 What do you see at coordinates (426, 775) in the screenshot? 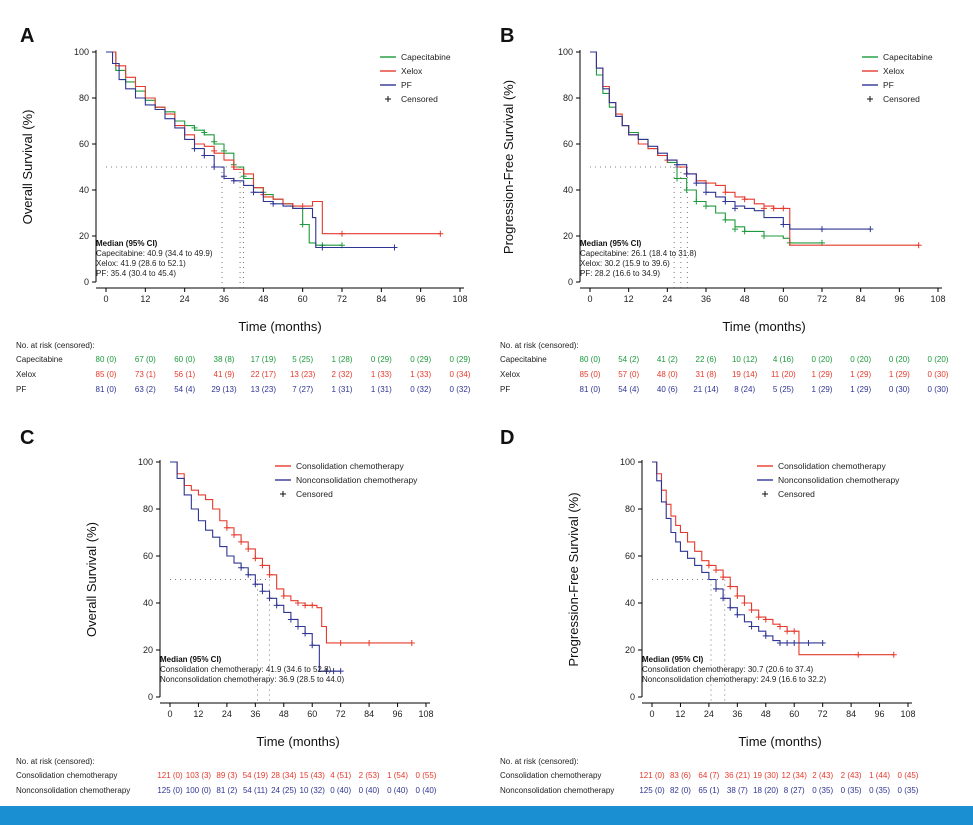
I see `risk-cell: 0 (55)` at bounding box center [426, 775].